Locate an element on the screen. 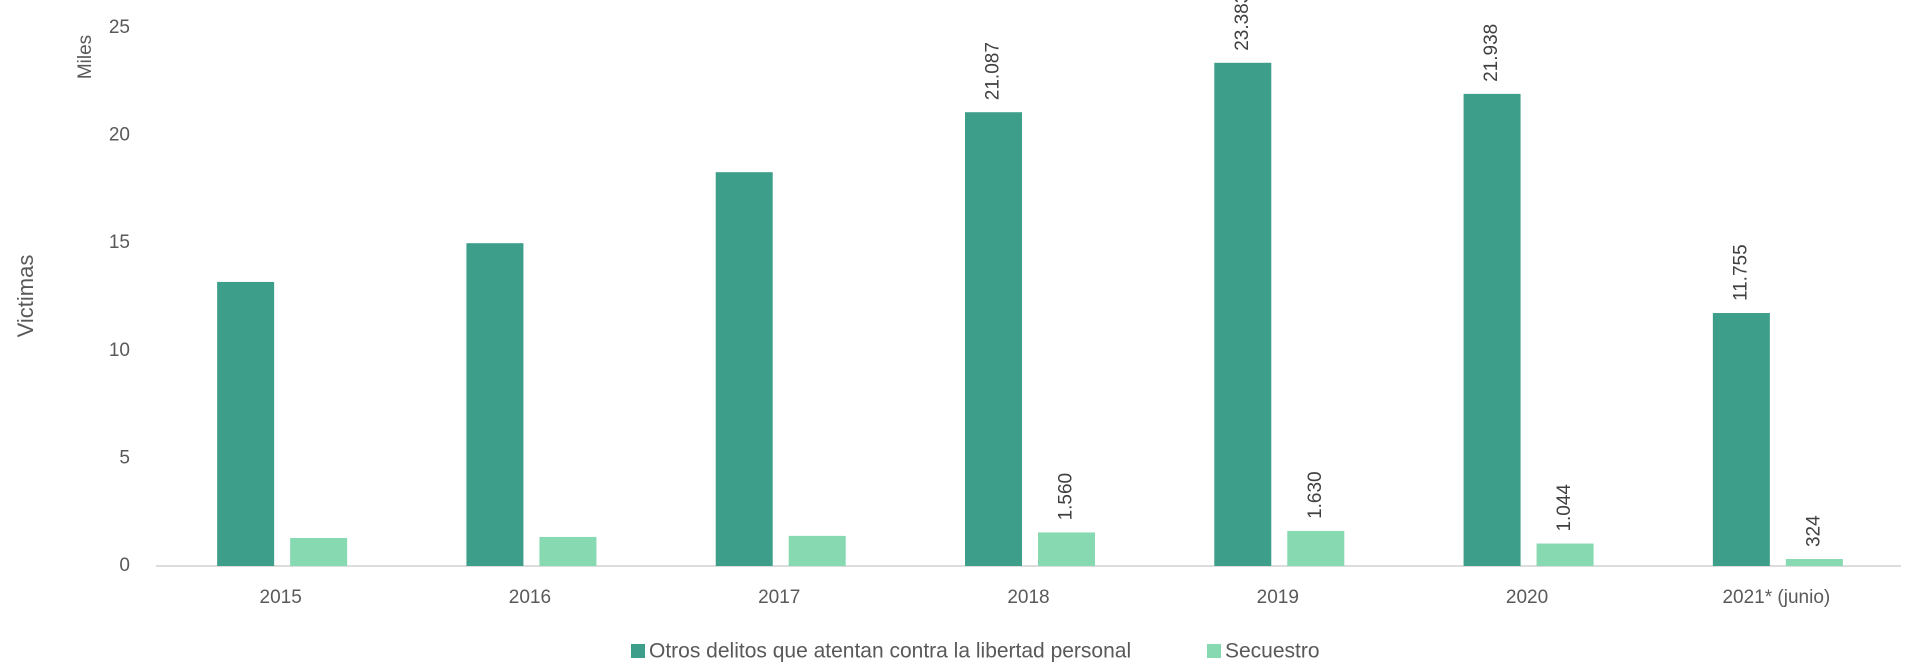 Image resolution: width=1929 pixels, height=666 pixels. value-label: 1.044 is located at coordinates (1564, 508).